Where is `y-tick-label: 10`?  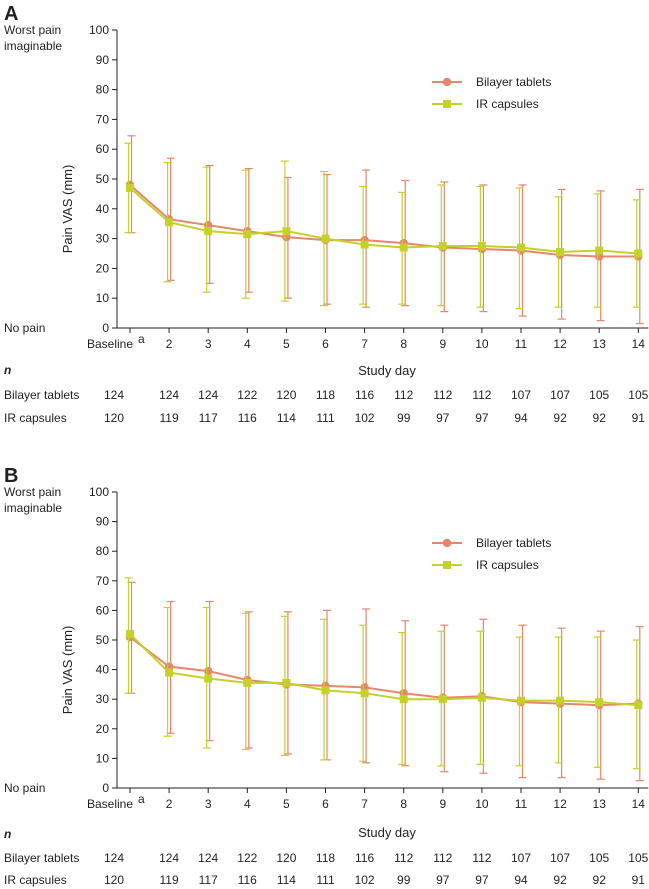 y-tick-label: 10 is located at coordinates (103, 758).